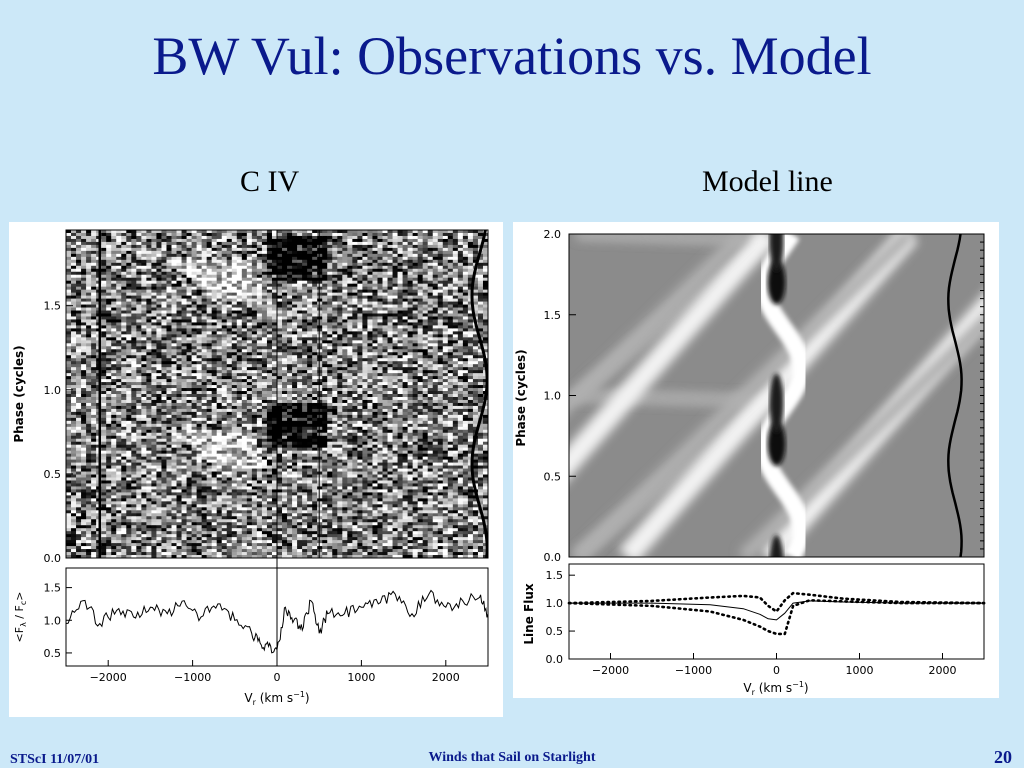 This screenshot has height=768, width=1024. I want to click on model-phase-tick-label: 2.0, so click(553, 234).